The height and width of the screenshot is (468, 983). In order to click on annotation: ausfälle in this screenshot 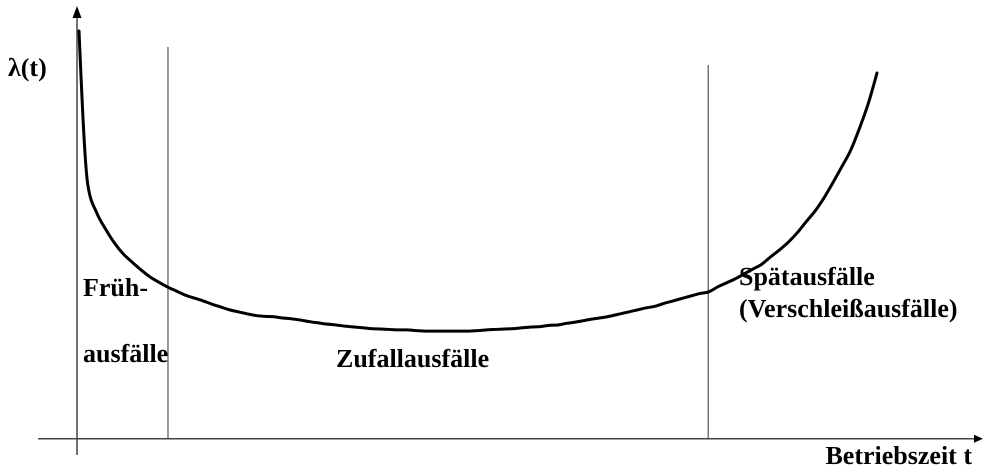, I will do `click(125, 353)`.